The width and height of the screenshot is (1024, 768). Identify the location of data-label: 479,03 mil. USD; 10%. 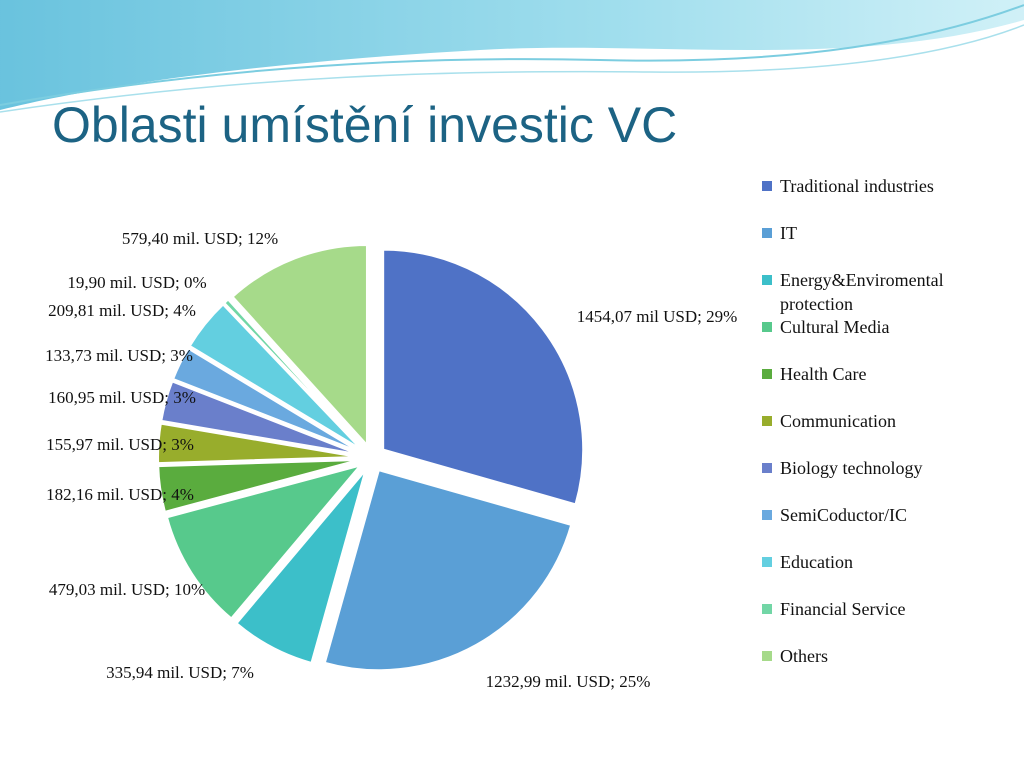
(127, 589).